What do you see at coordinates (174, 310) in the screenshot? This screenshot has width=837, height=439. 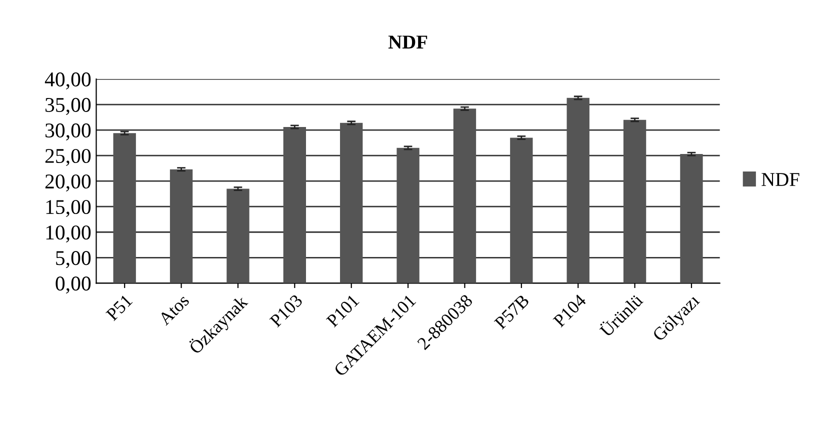 I see `x-tick-label: Atos` at bounding box center [174, 310].